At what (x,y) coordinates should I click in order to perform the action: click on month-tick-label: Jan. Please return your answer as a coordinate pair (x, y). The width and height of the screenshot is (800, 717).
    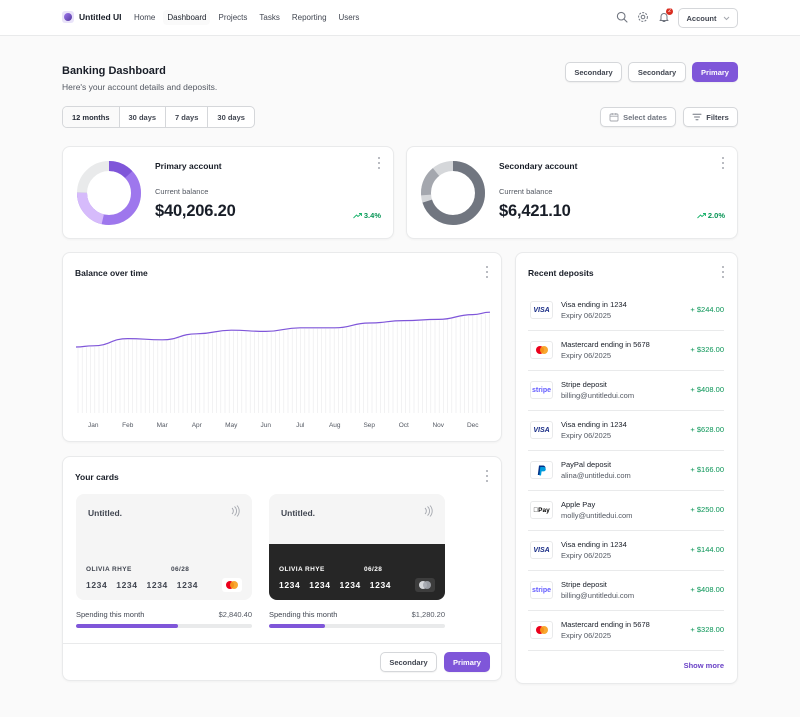
    Looking at the image, I should click on (93, 425).